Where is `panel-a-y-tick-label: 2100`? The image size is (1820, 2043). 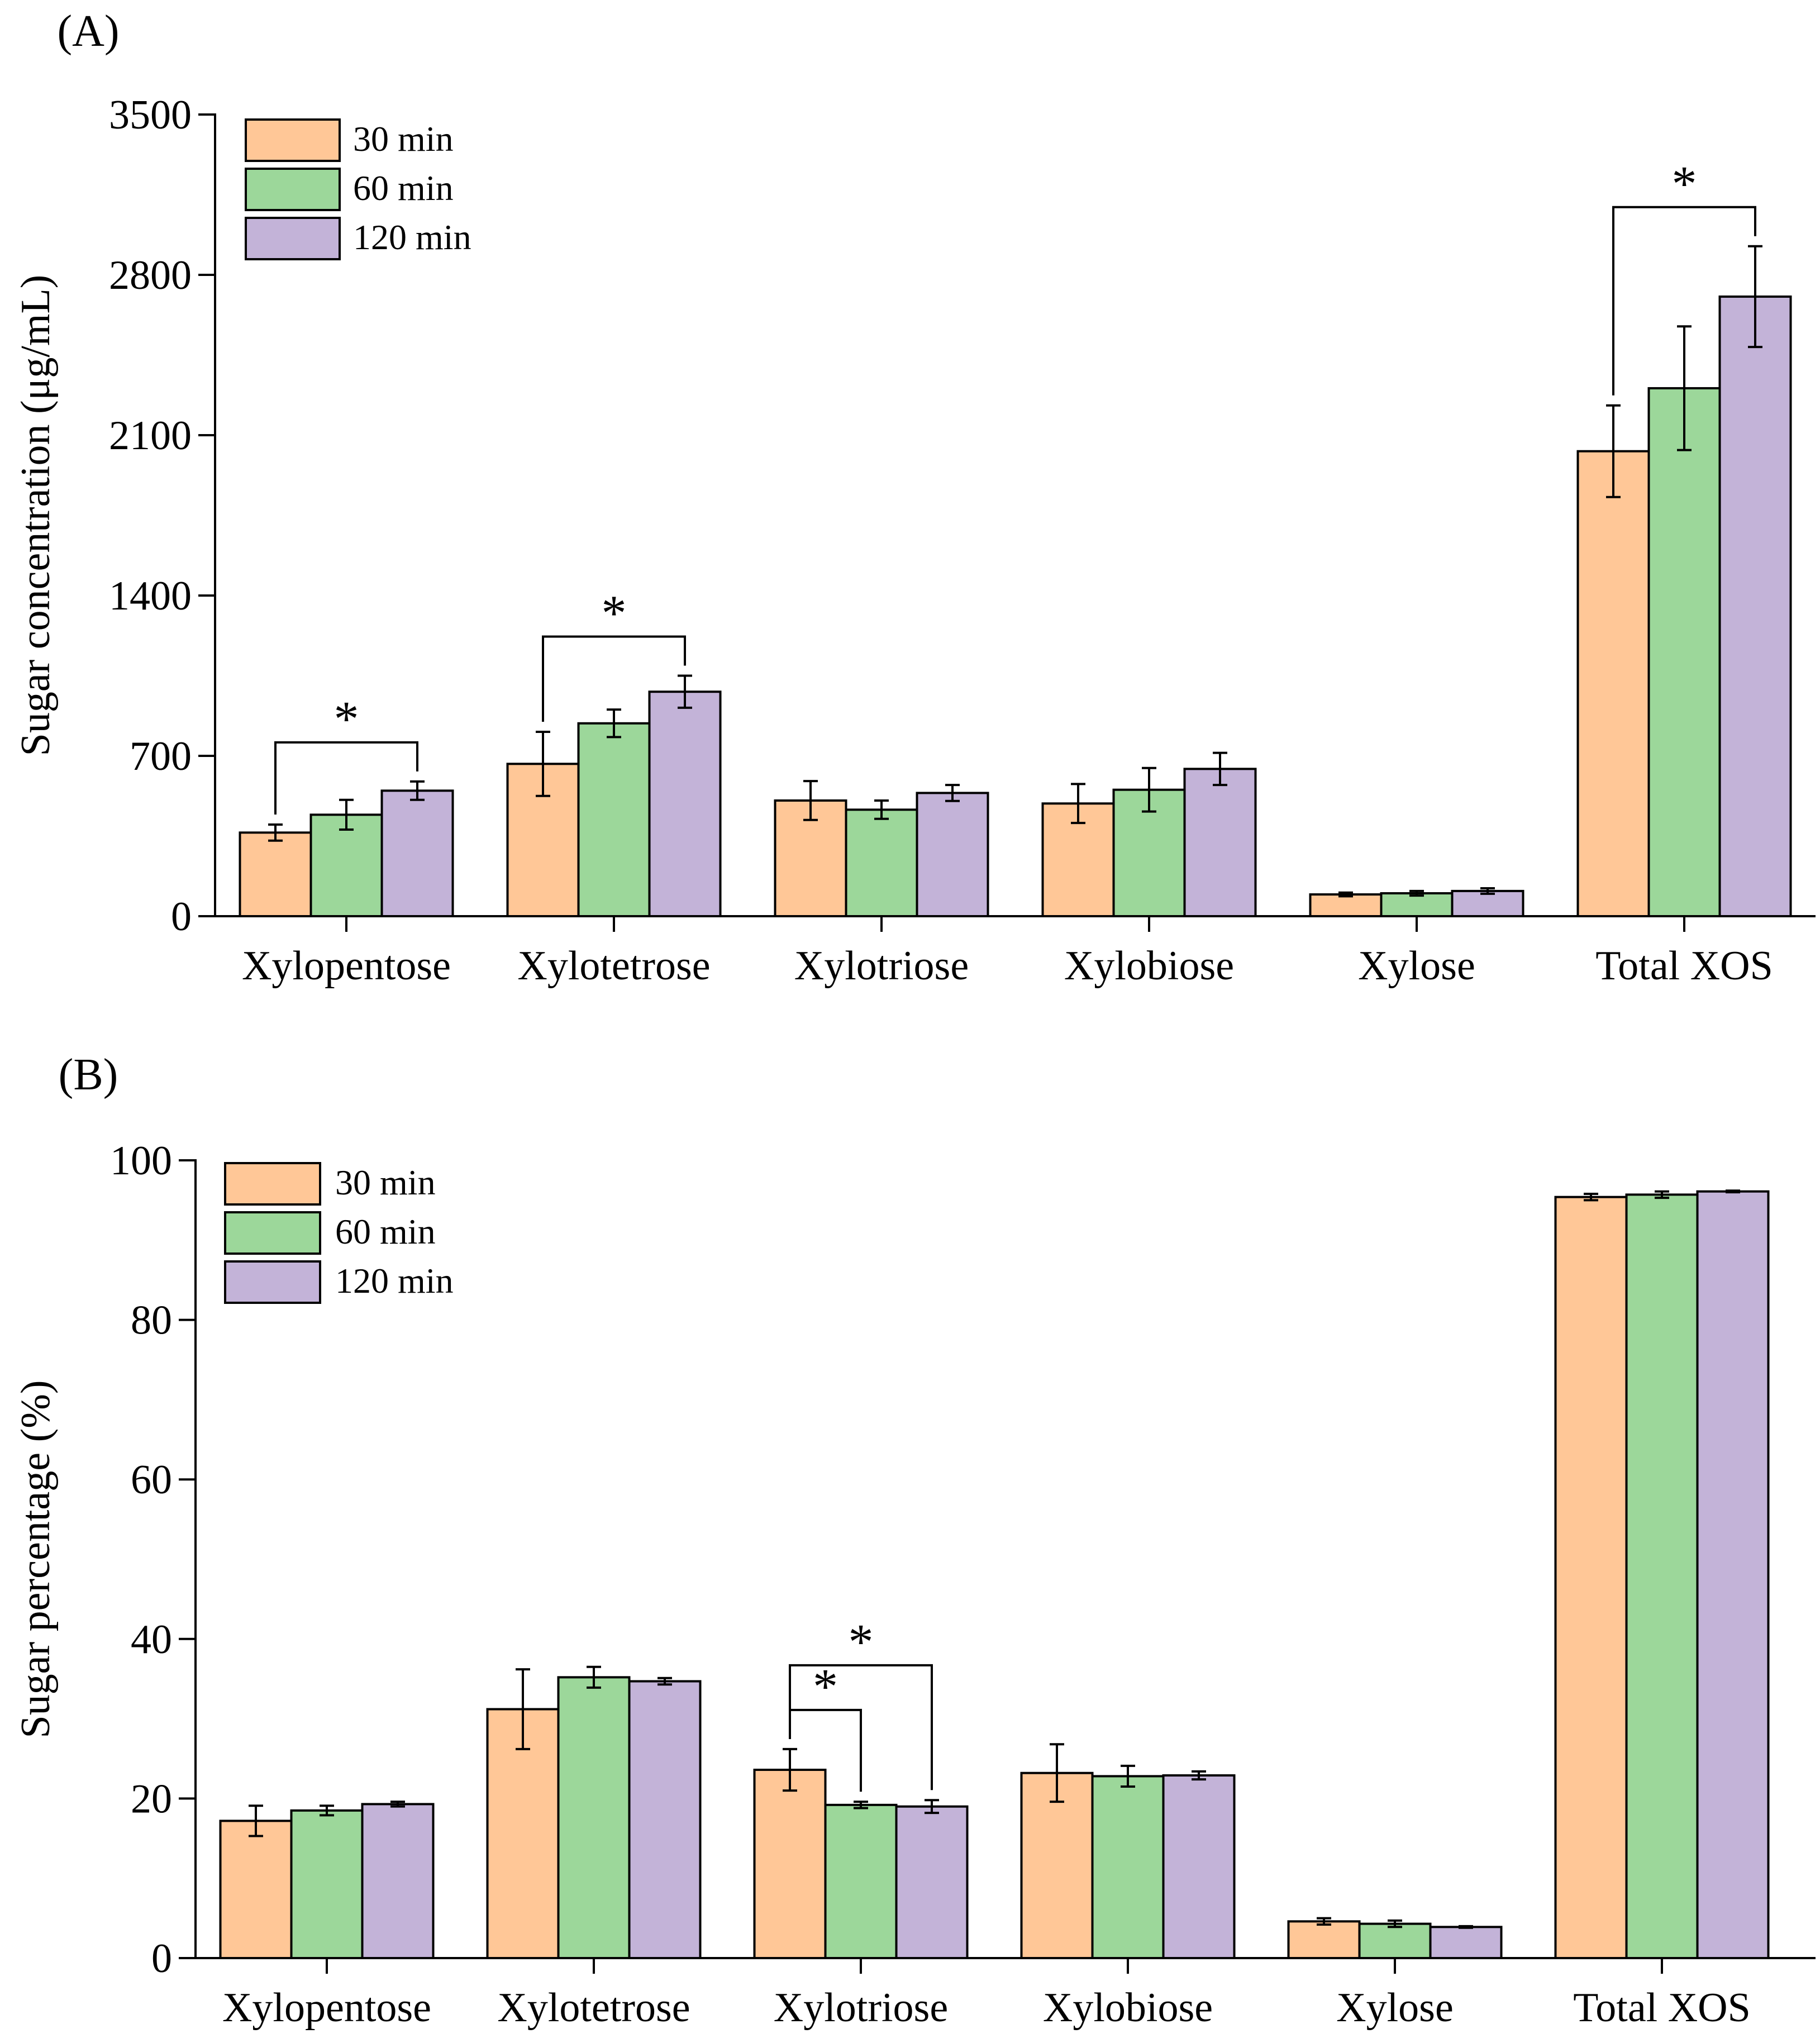
panel-a-y-tick-label: 2100 is located at coordinates (151, 436).